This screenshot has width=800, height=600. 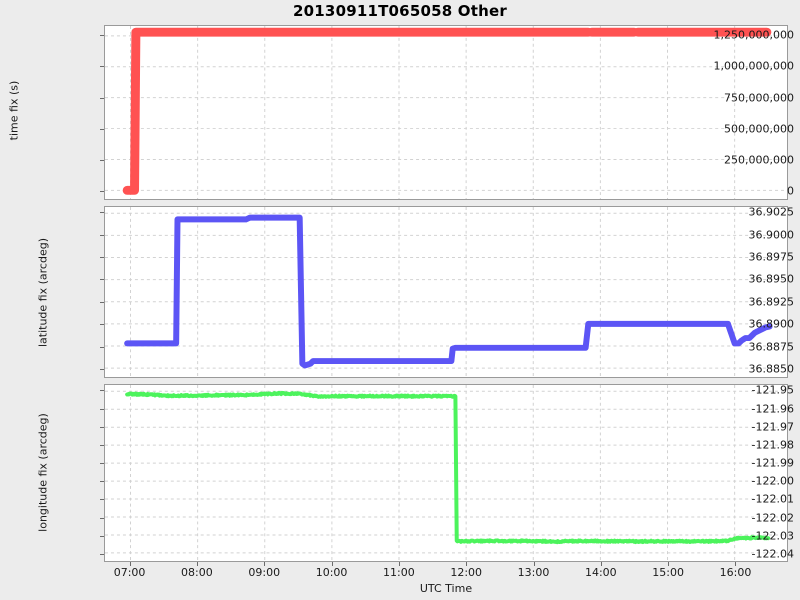 I want to click on y-axis-label-longitude-fix: longitude fix (arcdeg), so click(x=43, y=472).